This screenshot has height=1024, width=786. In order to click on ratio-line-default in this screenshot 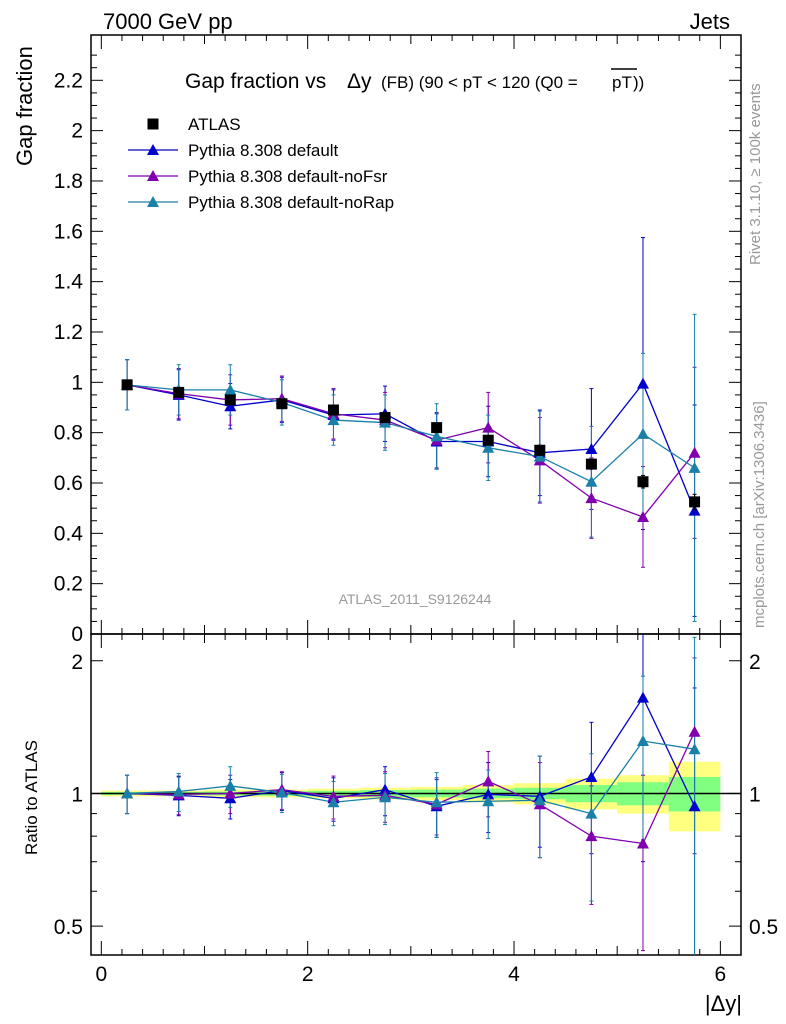, I will do `click(411, 751)`.